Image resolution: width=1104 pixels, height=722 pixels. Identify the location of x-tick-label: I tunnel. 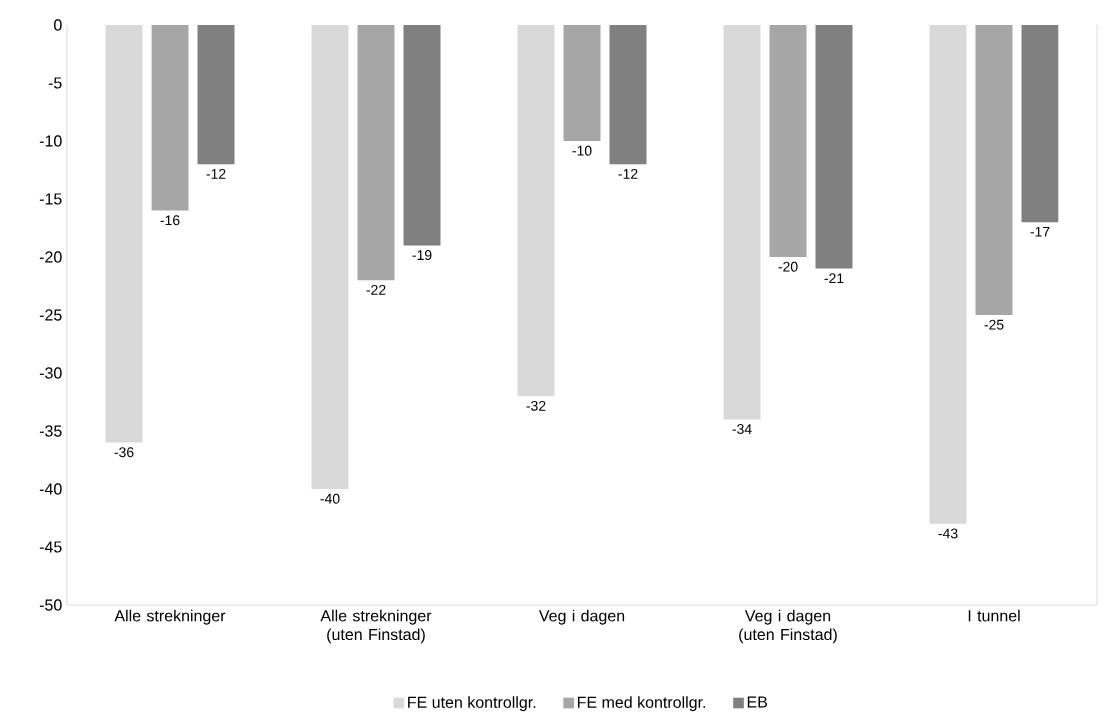
(994, 615).